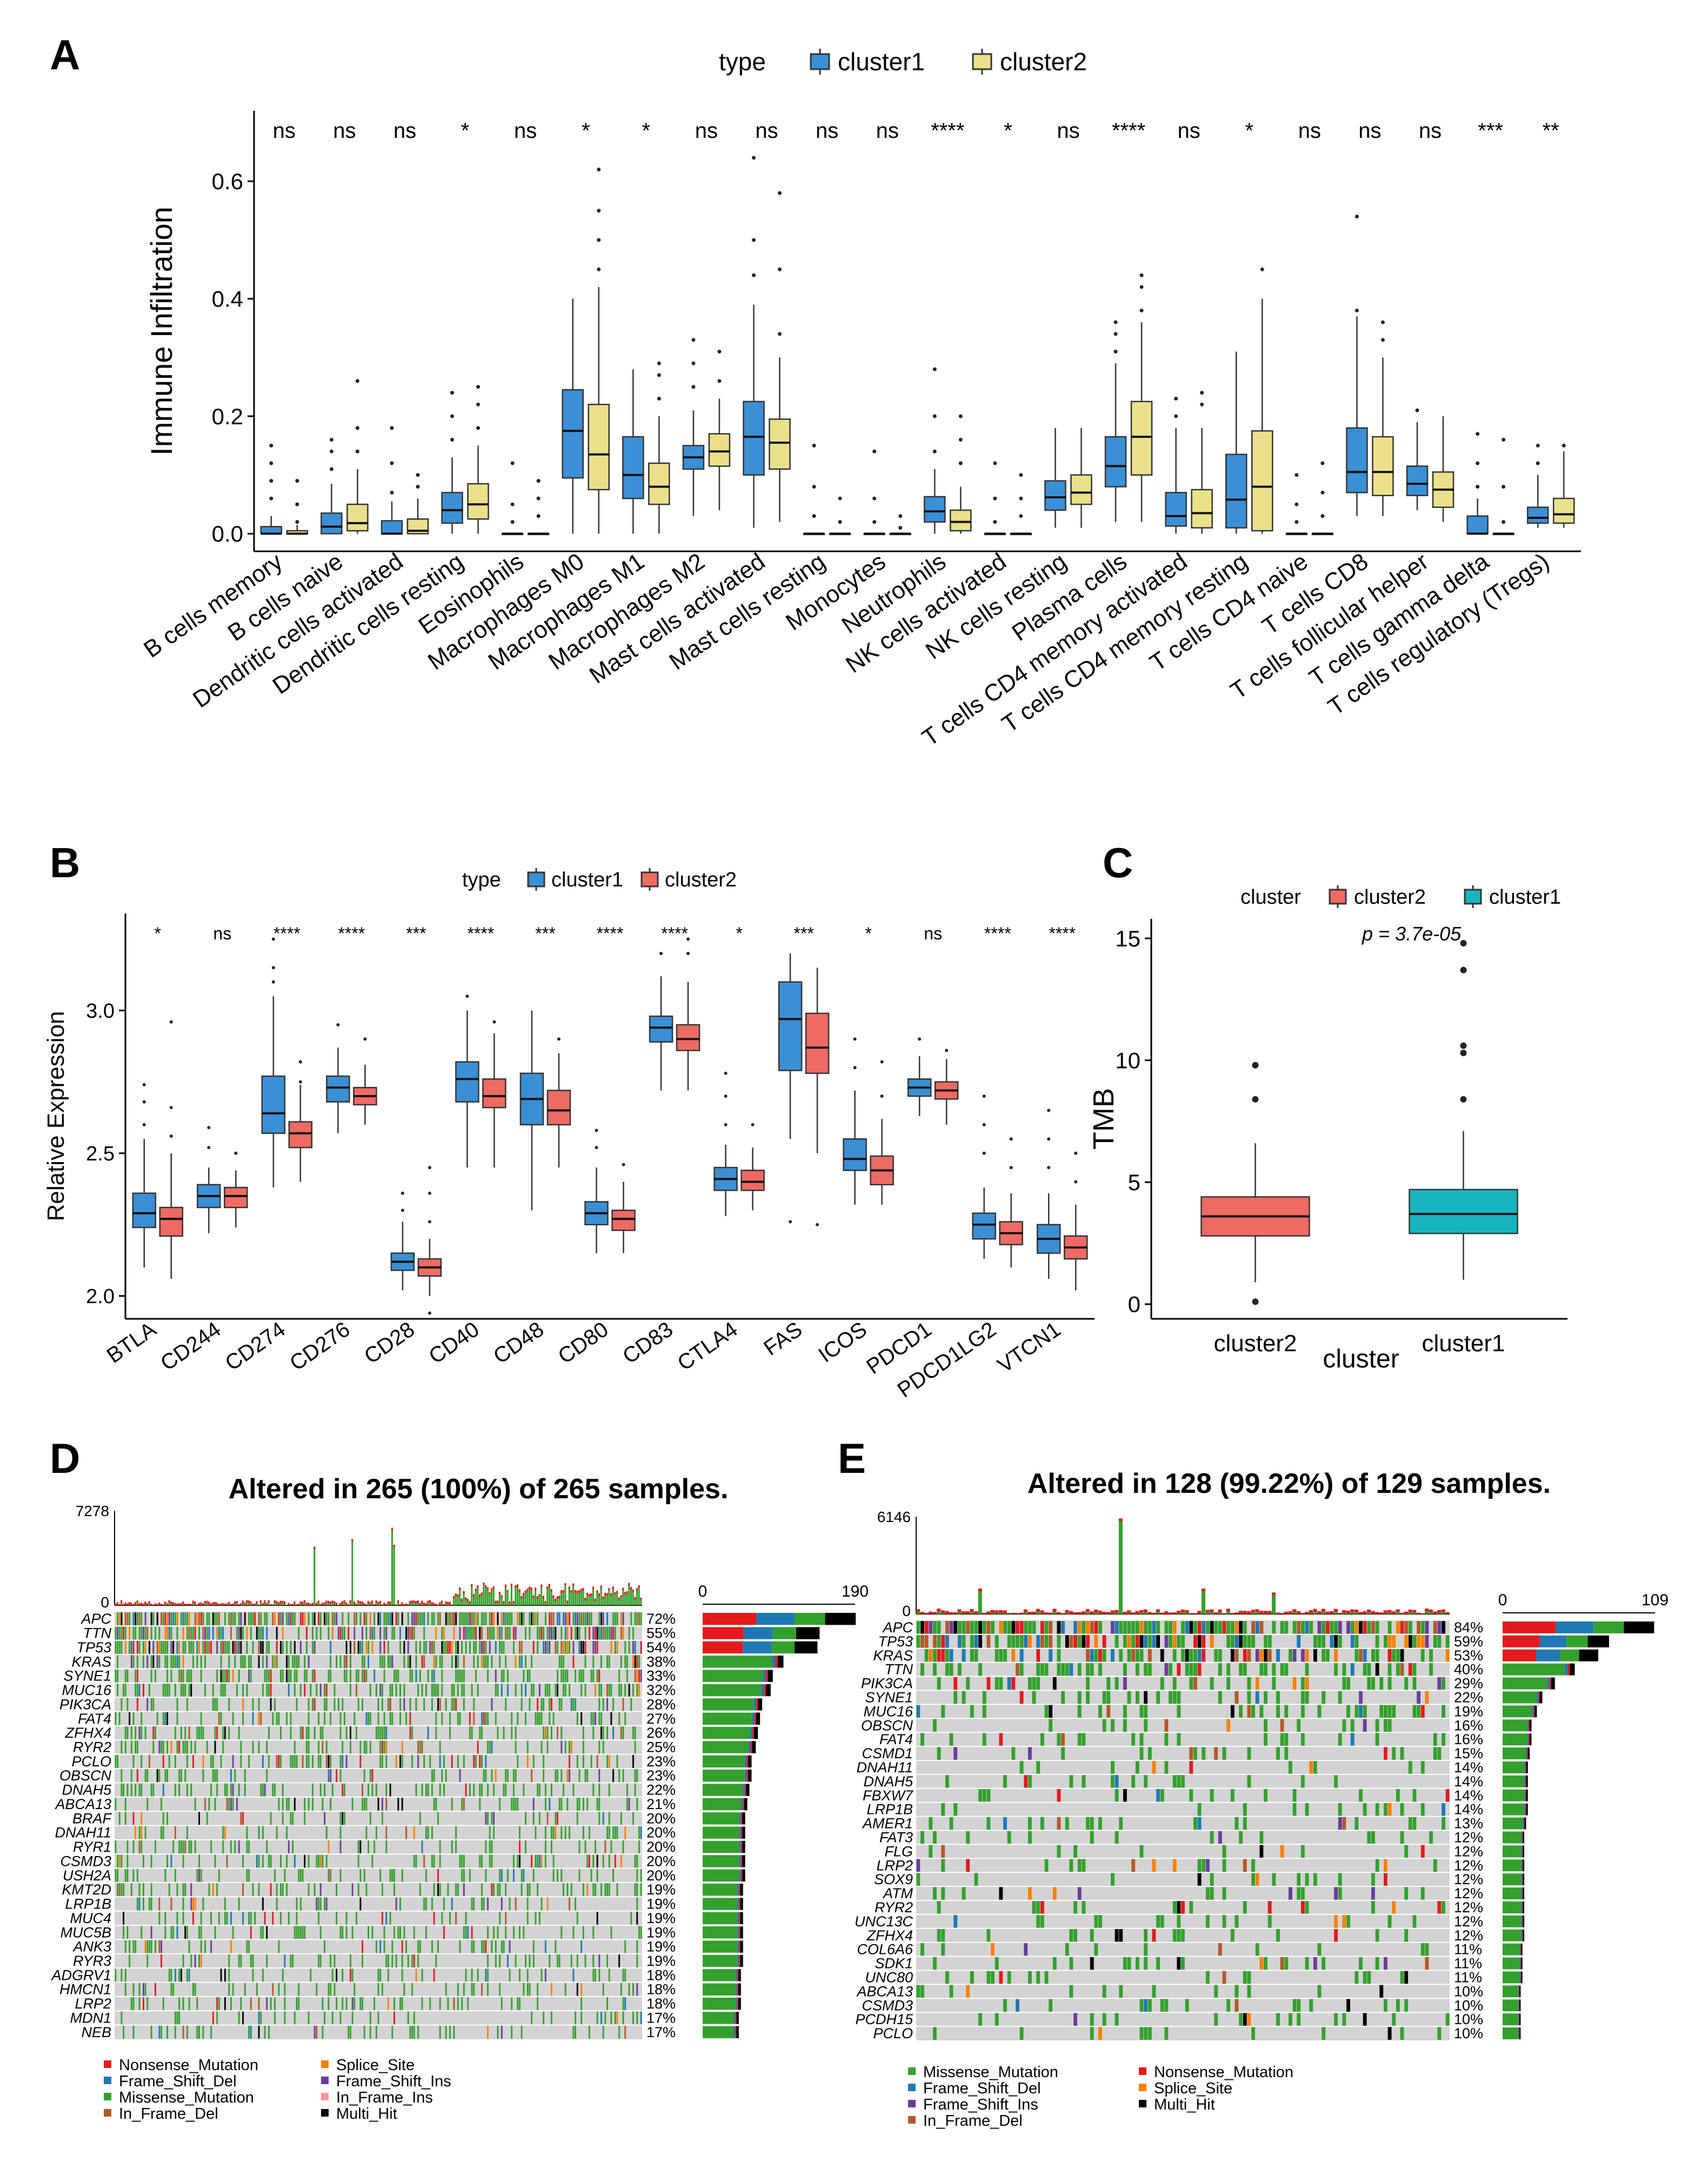  What do you see at coordinates (365, 1039) in the screenshot?
I see `panel-b-cluster2-outlier` at bounding box center [365, 1039].